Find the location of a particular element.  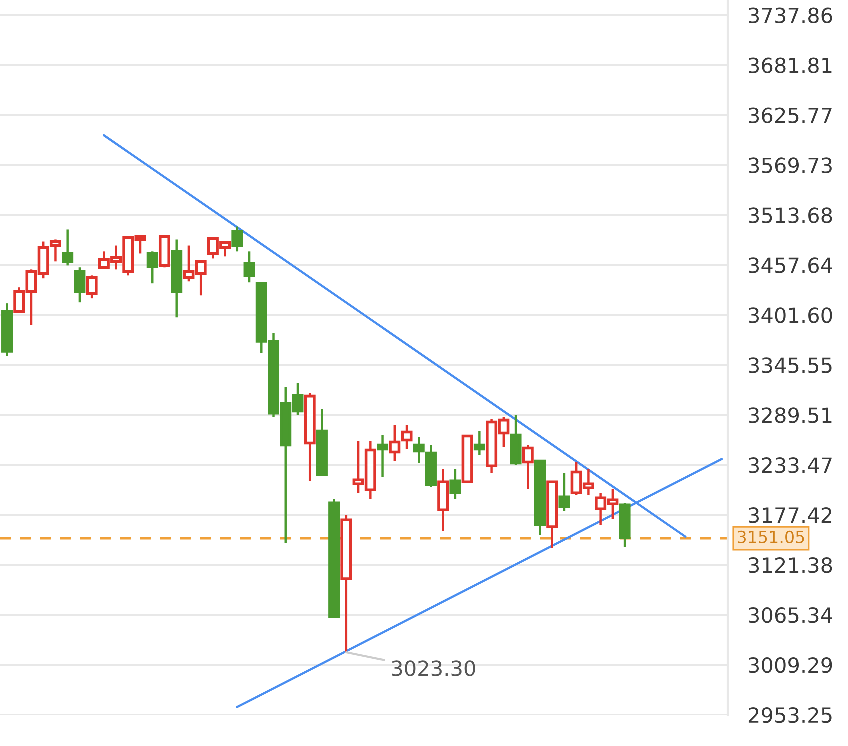

annotation: 3023.30 is located at coordinates (434, 668).